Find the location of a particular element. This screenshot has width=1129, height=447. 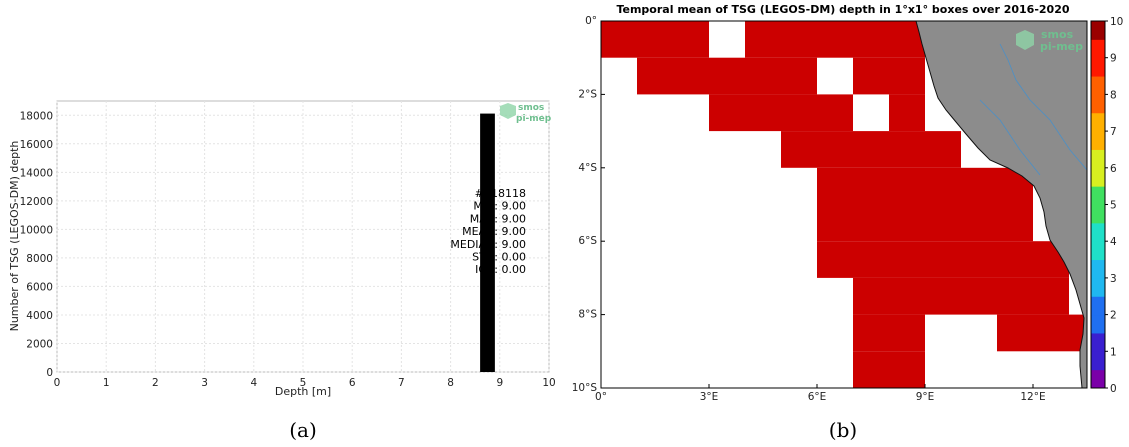

watermark-logo-b: smos pi-mep is located at coordinates (1049, 40).